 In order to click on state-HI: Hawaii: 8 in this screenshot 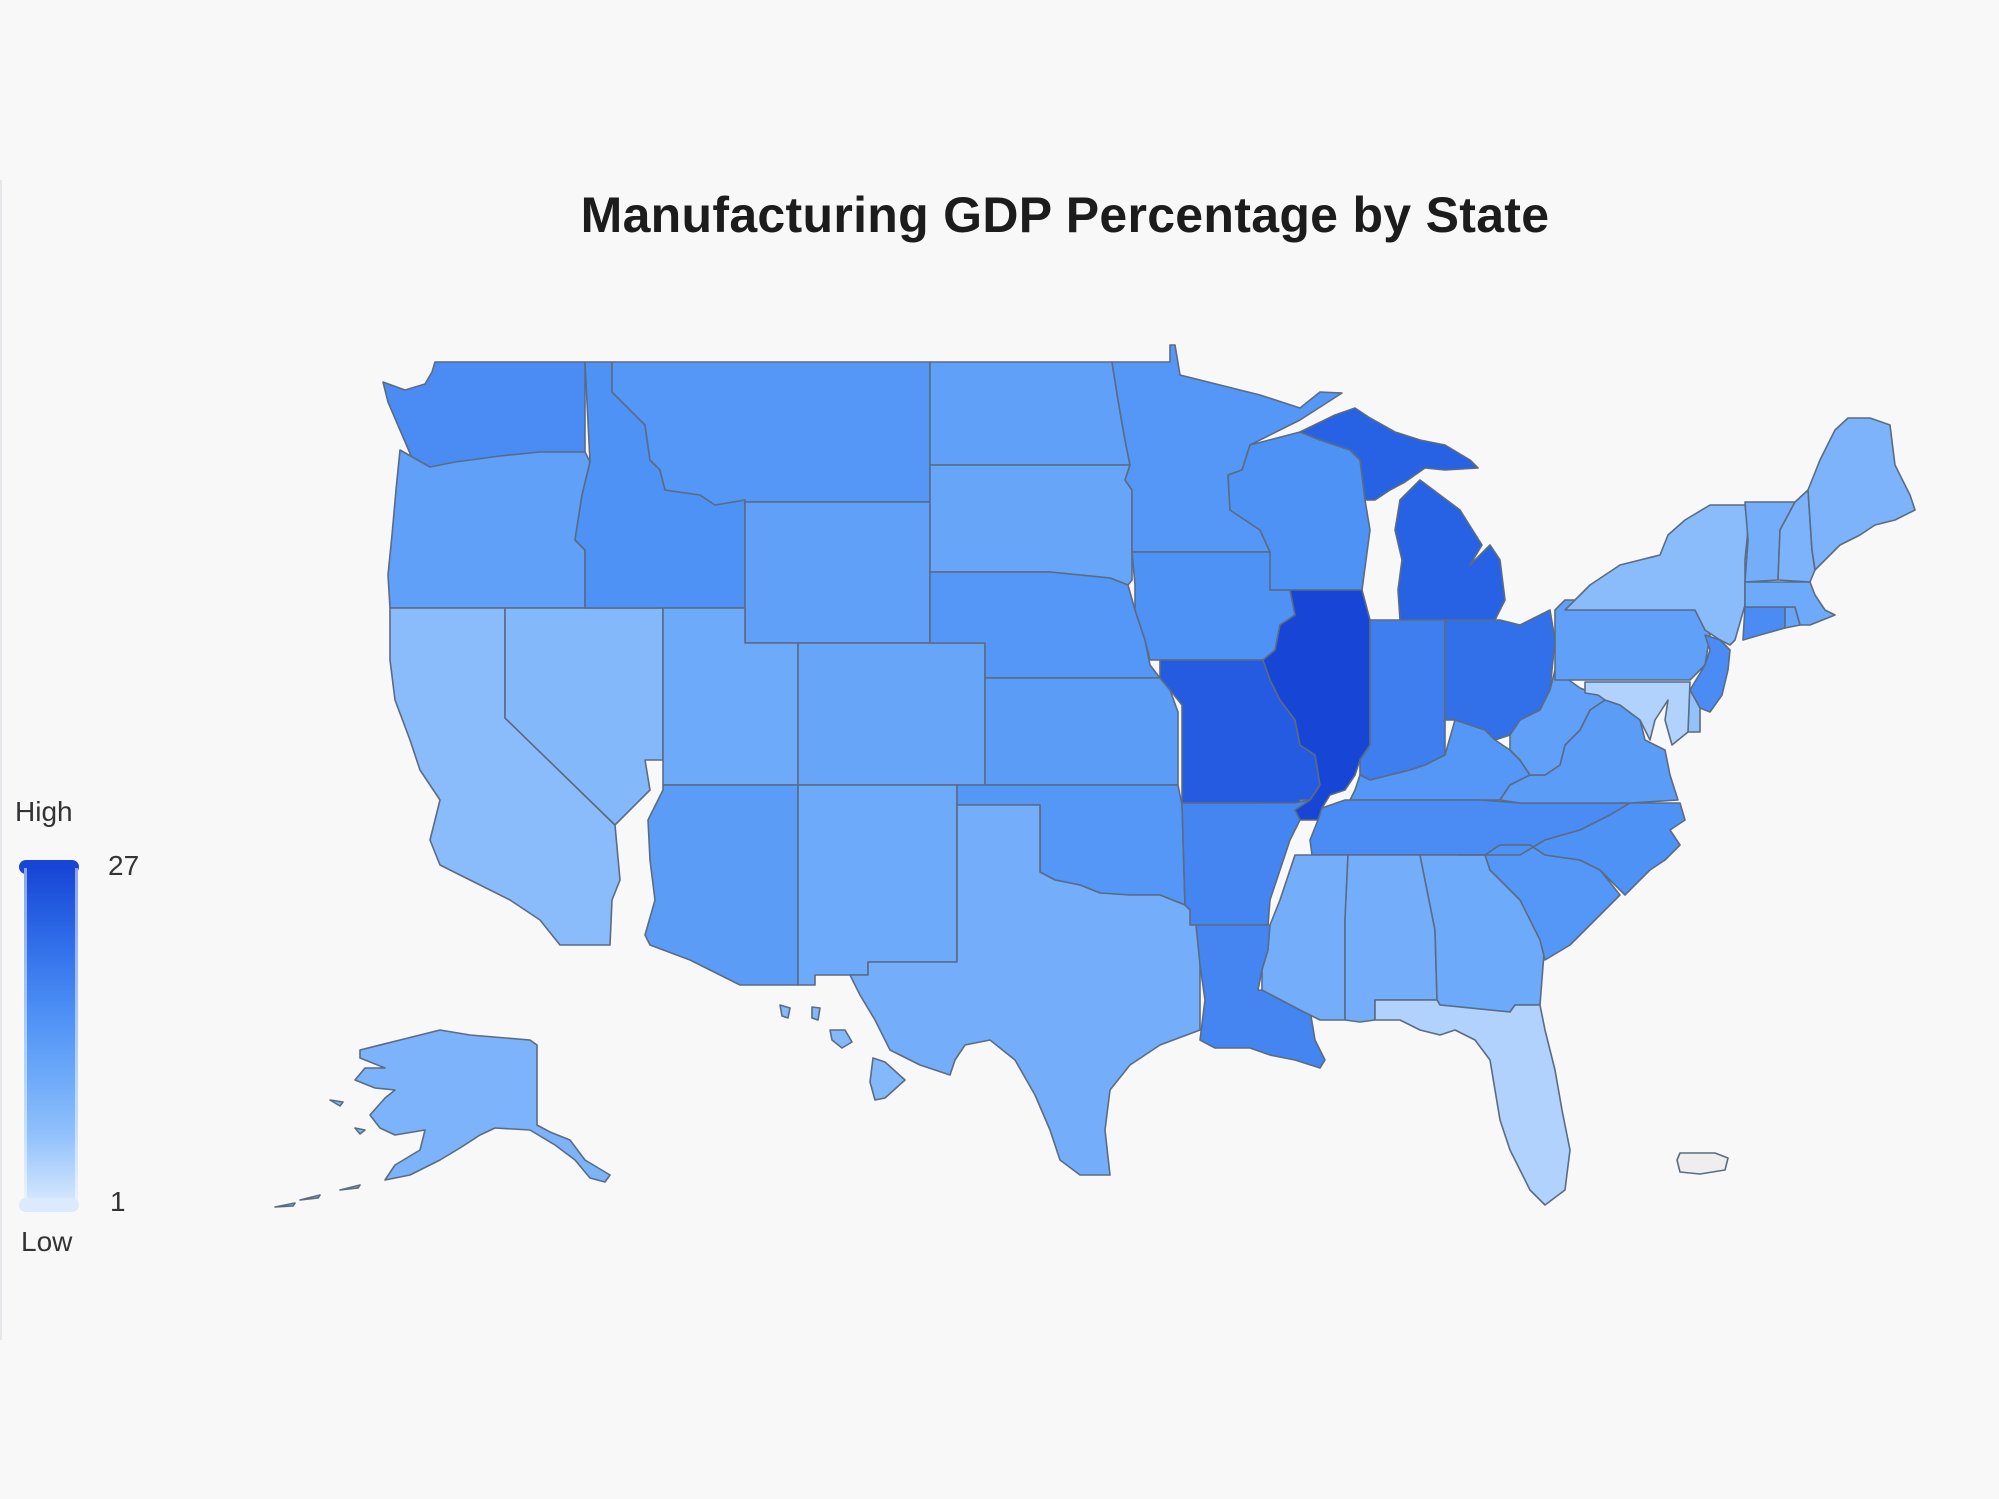, I will do `click(842, 1052)`.